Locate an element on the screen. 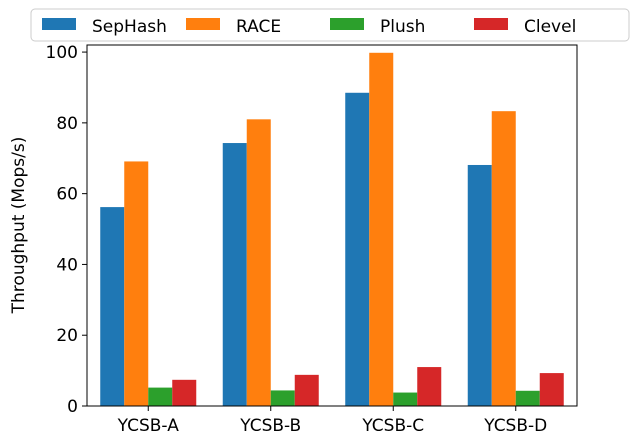 The image size is (638, 445). y-tick-label: 60 is located at coordinates (67, 195).